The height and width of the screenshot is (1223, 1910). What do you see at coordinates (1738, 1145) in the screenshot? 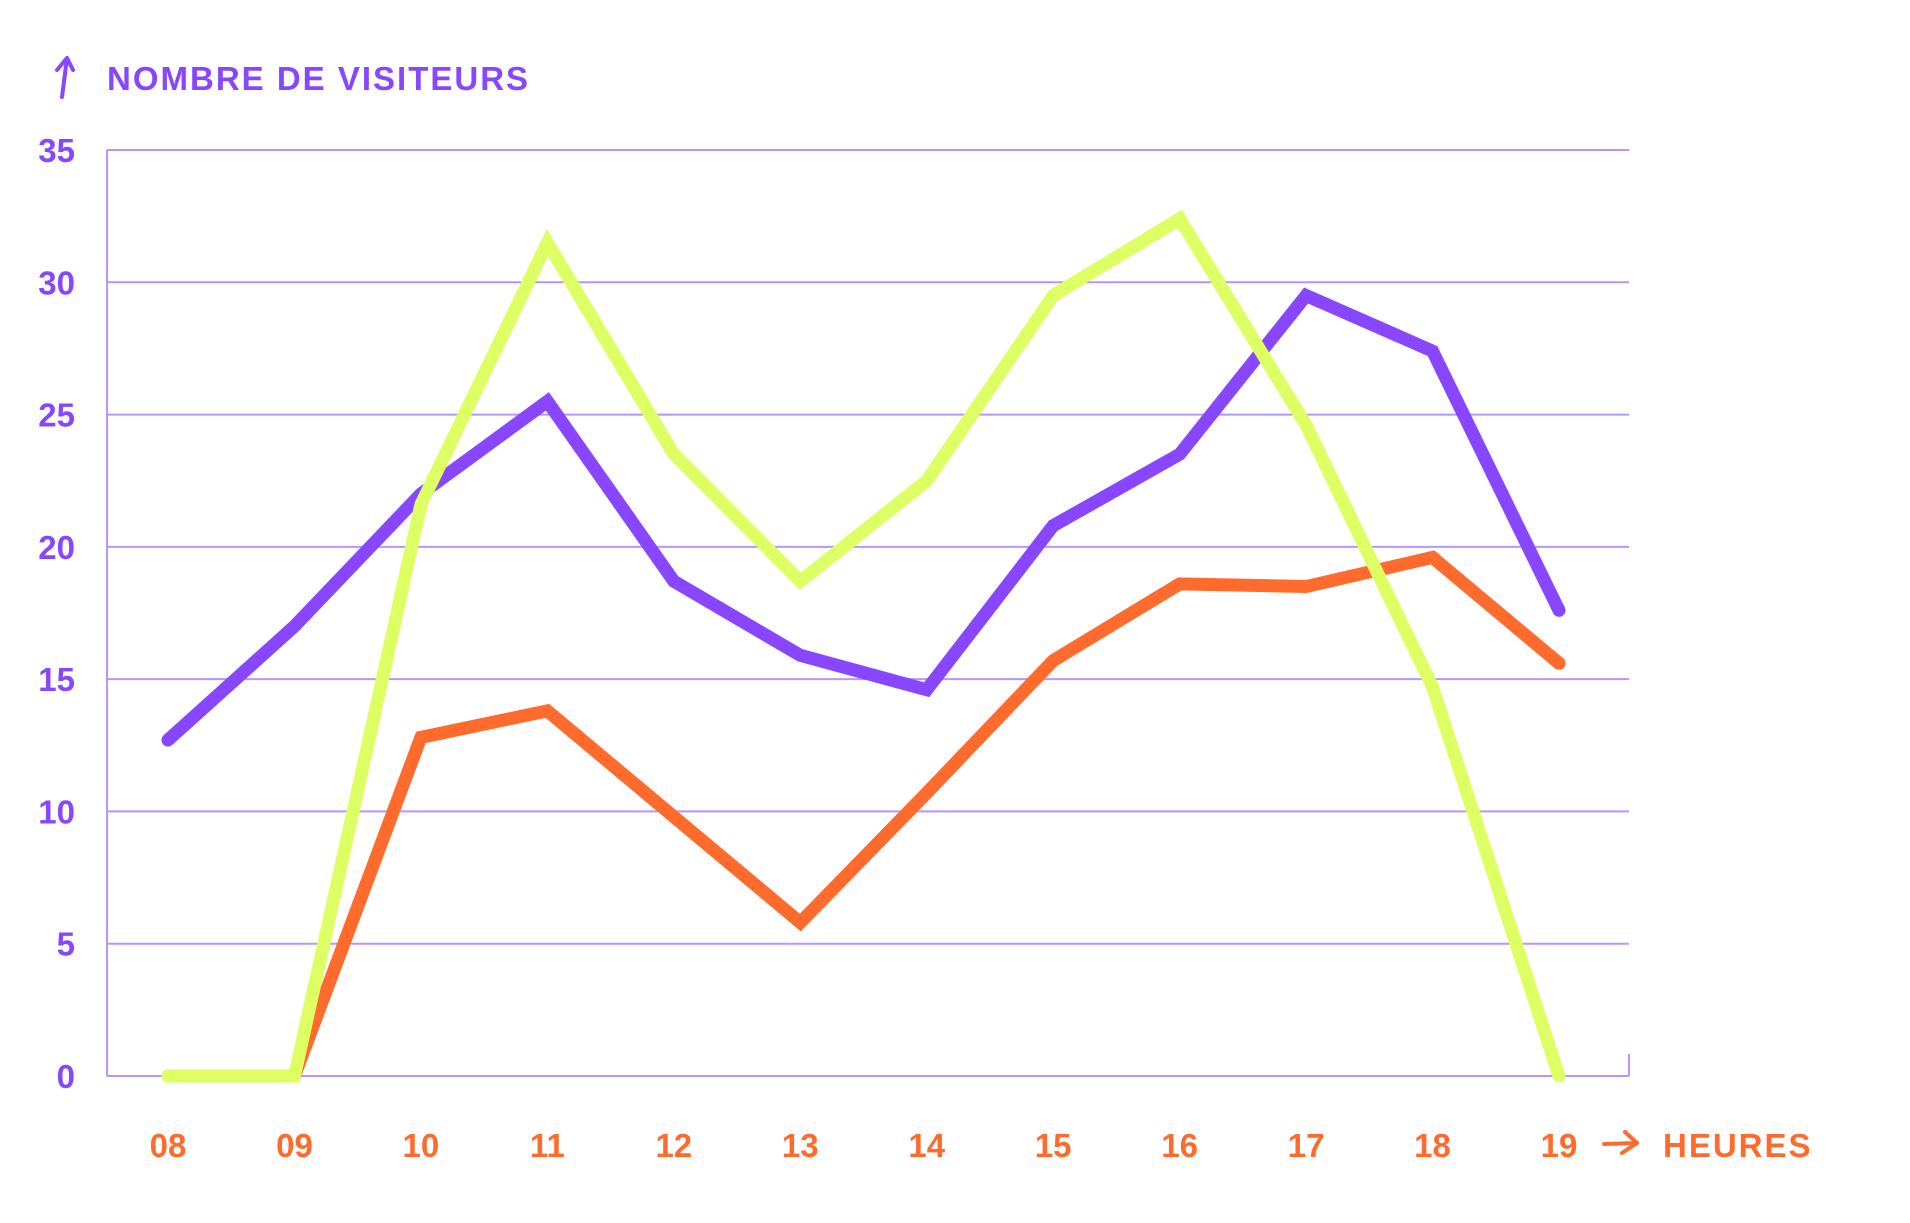
I see `x-axis-title: HEURES` at bounding box center [1738, 1145].